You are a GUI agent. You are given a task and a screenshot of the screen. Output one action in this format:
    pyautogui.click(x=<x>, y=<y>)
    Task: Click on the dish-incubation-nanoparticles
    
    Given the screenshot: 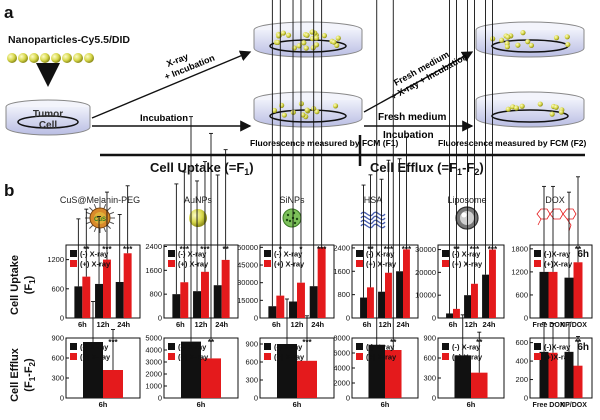 What is the action you would take?
    pyautogui.click(x=305, y=110)
    